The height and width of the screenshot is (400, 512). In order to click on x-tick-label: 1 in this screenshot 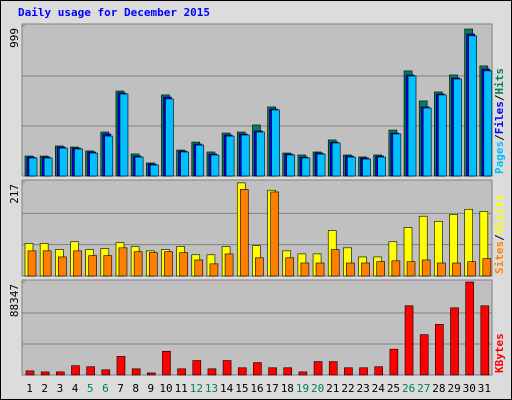, I will do `click(29, 388)`.